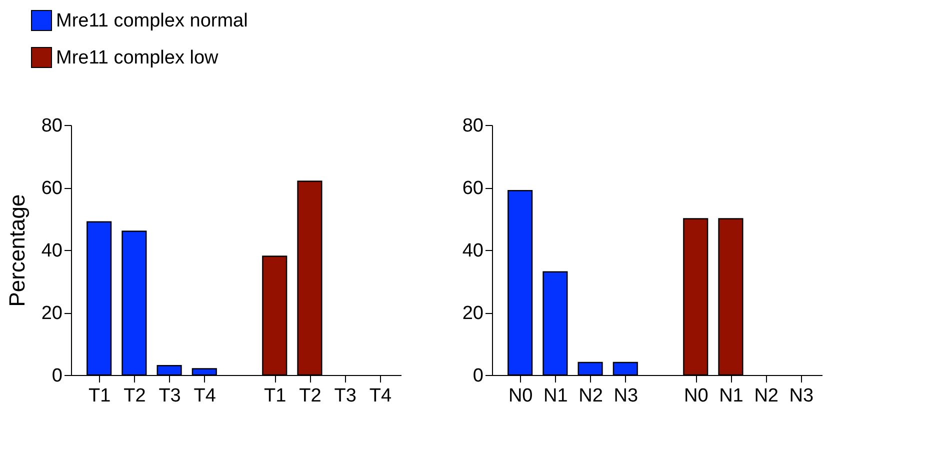 This screenshot has width=947, height=456. Describe the element at coordinates (152, 21) in the screenshot. I see `legend-label: Mre11 complex normal` at that location.